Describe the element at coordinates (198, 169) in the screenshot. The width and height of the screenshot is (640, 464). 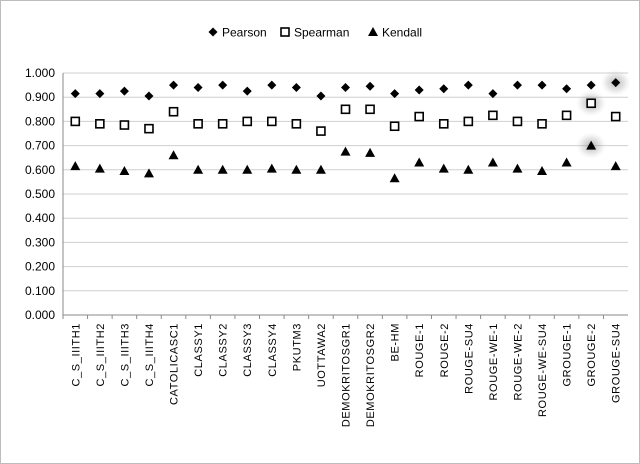
I see `point-kendall-classy1` at that location.